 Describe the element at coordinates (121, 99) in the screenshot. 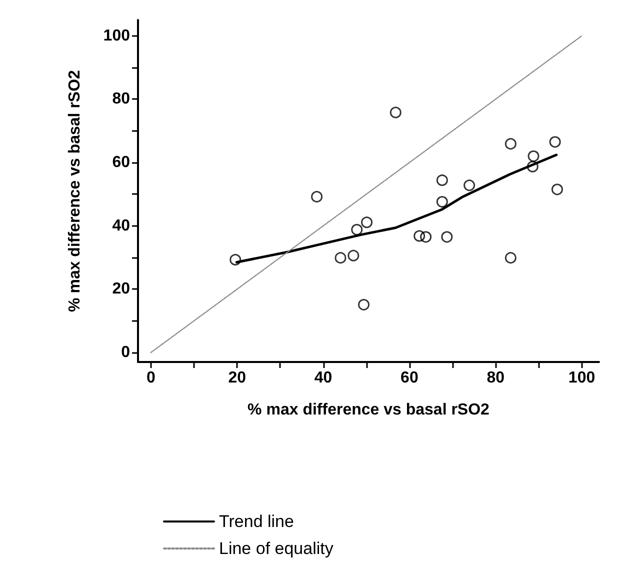

I see `y-tick-label: 80` at that location.